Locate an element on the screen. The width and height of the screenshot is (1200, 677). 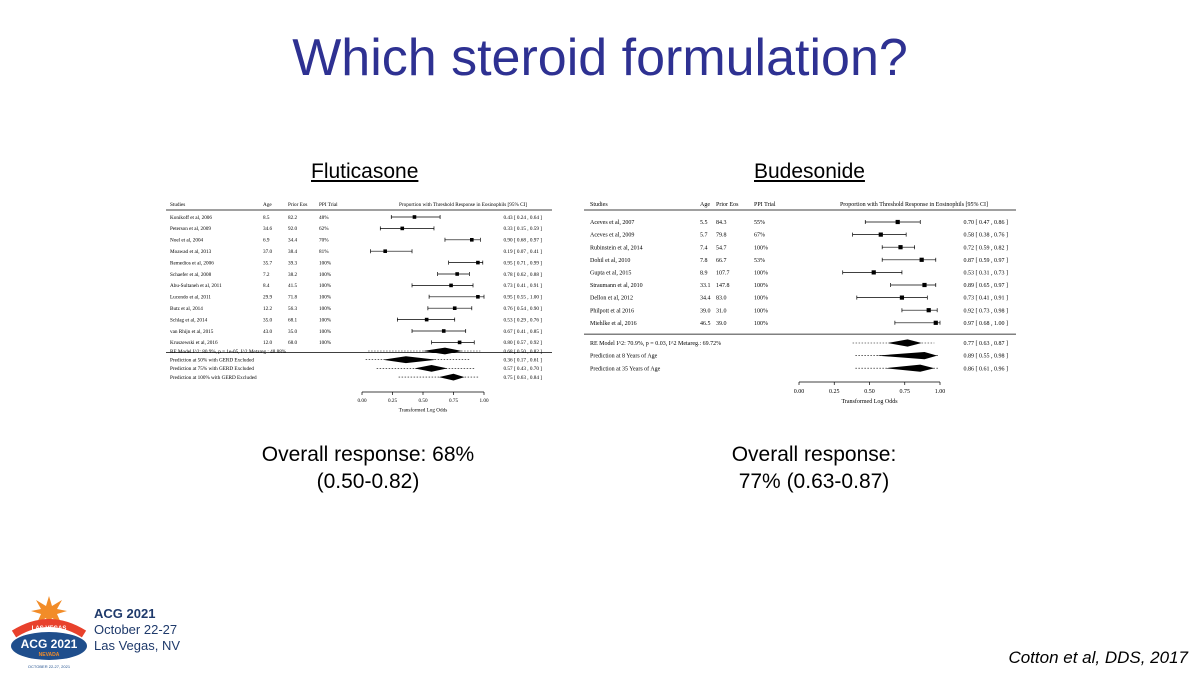
bud-study-eos: 83.0 is located at coordinates (721, 299).